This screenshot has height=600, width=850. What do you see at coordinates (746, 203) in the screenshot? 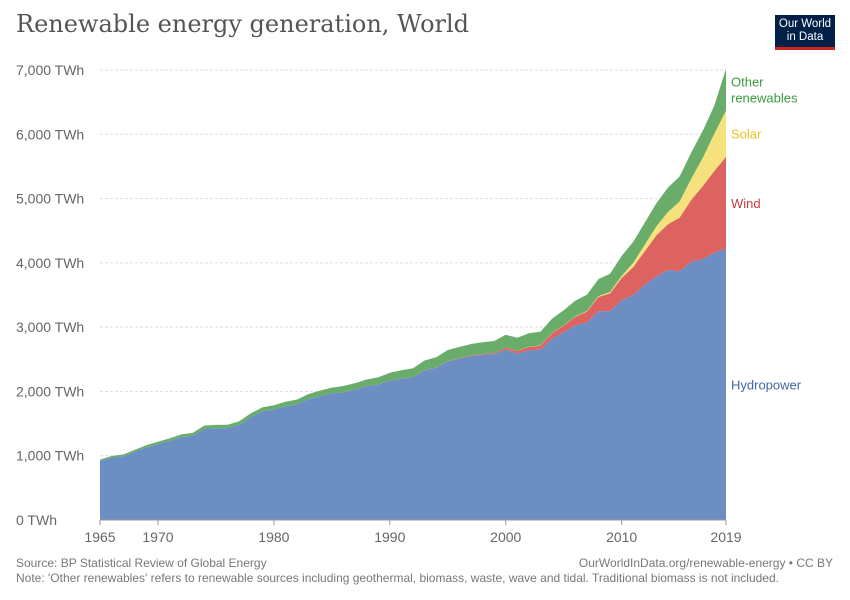
I see `series-label-wind: Wind` at bounding box center [746, 203].